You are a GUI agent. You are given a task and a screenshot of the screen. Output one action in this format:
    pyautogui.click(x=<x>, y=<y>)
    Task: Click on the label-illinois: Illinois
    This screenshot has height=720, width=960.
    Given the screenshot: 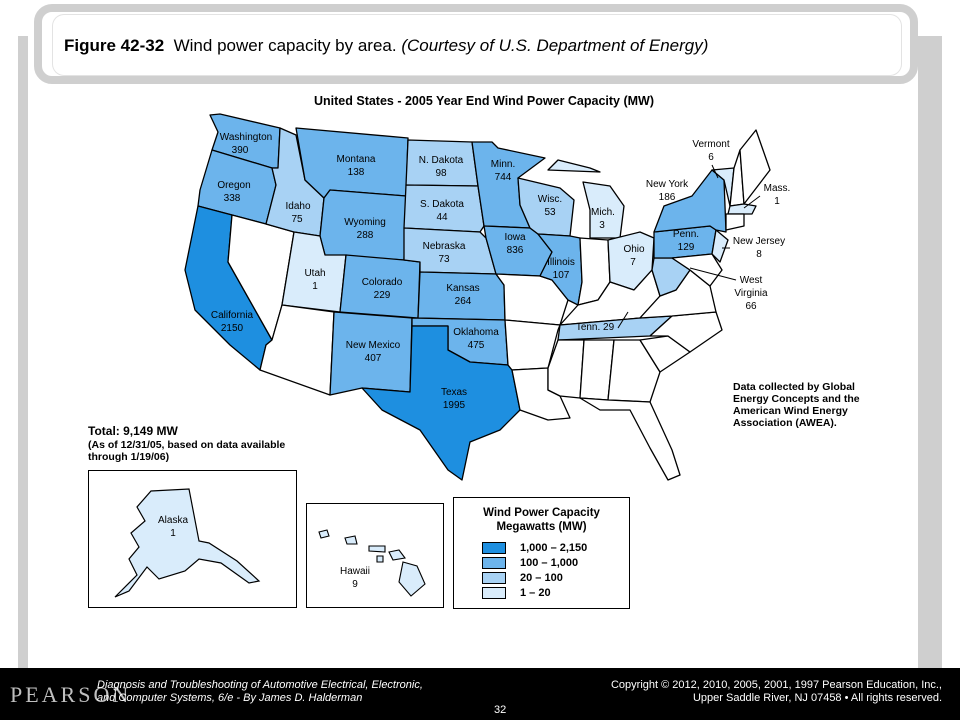 What is the action you would take?
    pyautogui.click(x=561, y=262)
    